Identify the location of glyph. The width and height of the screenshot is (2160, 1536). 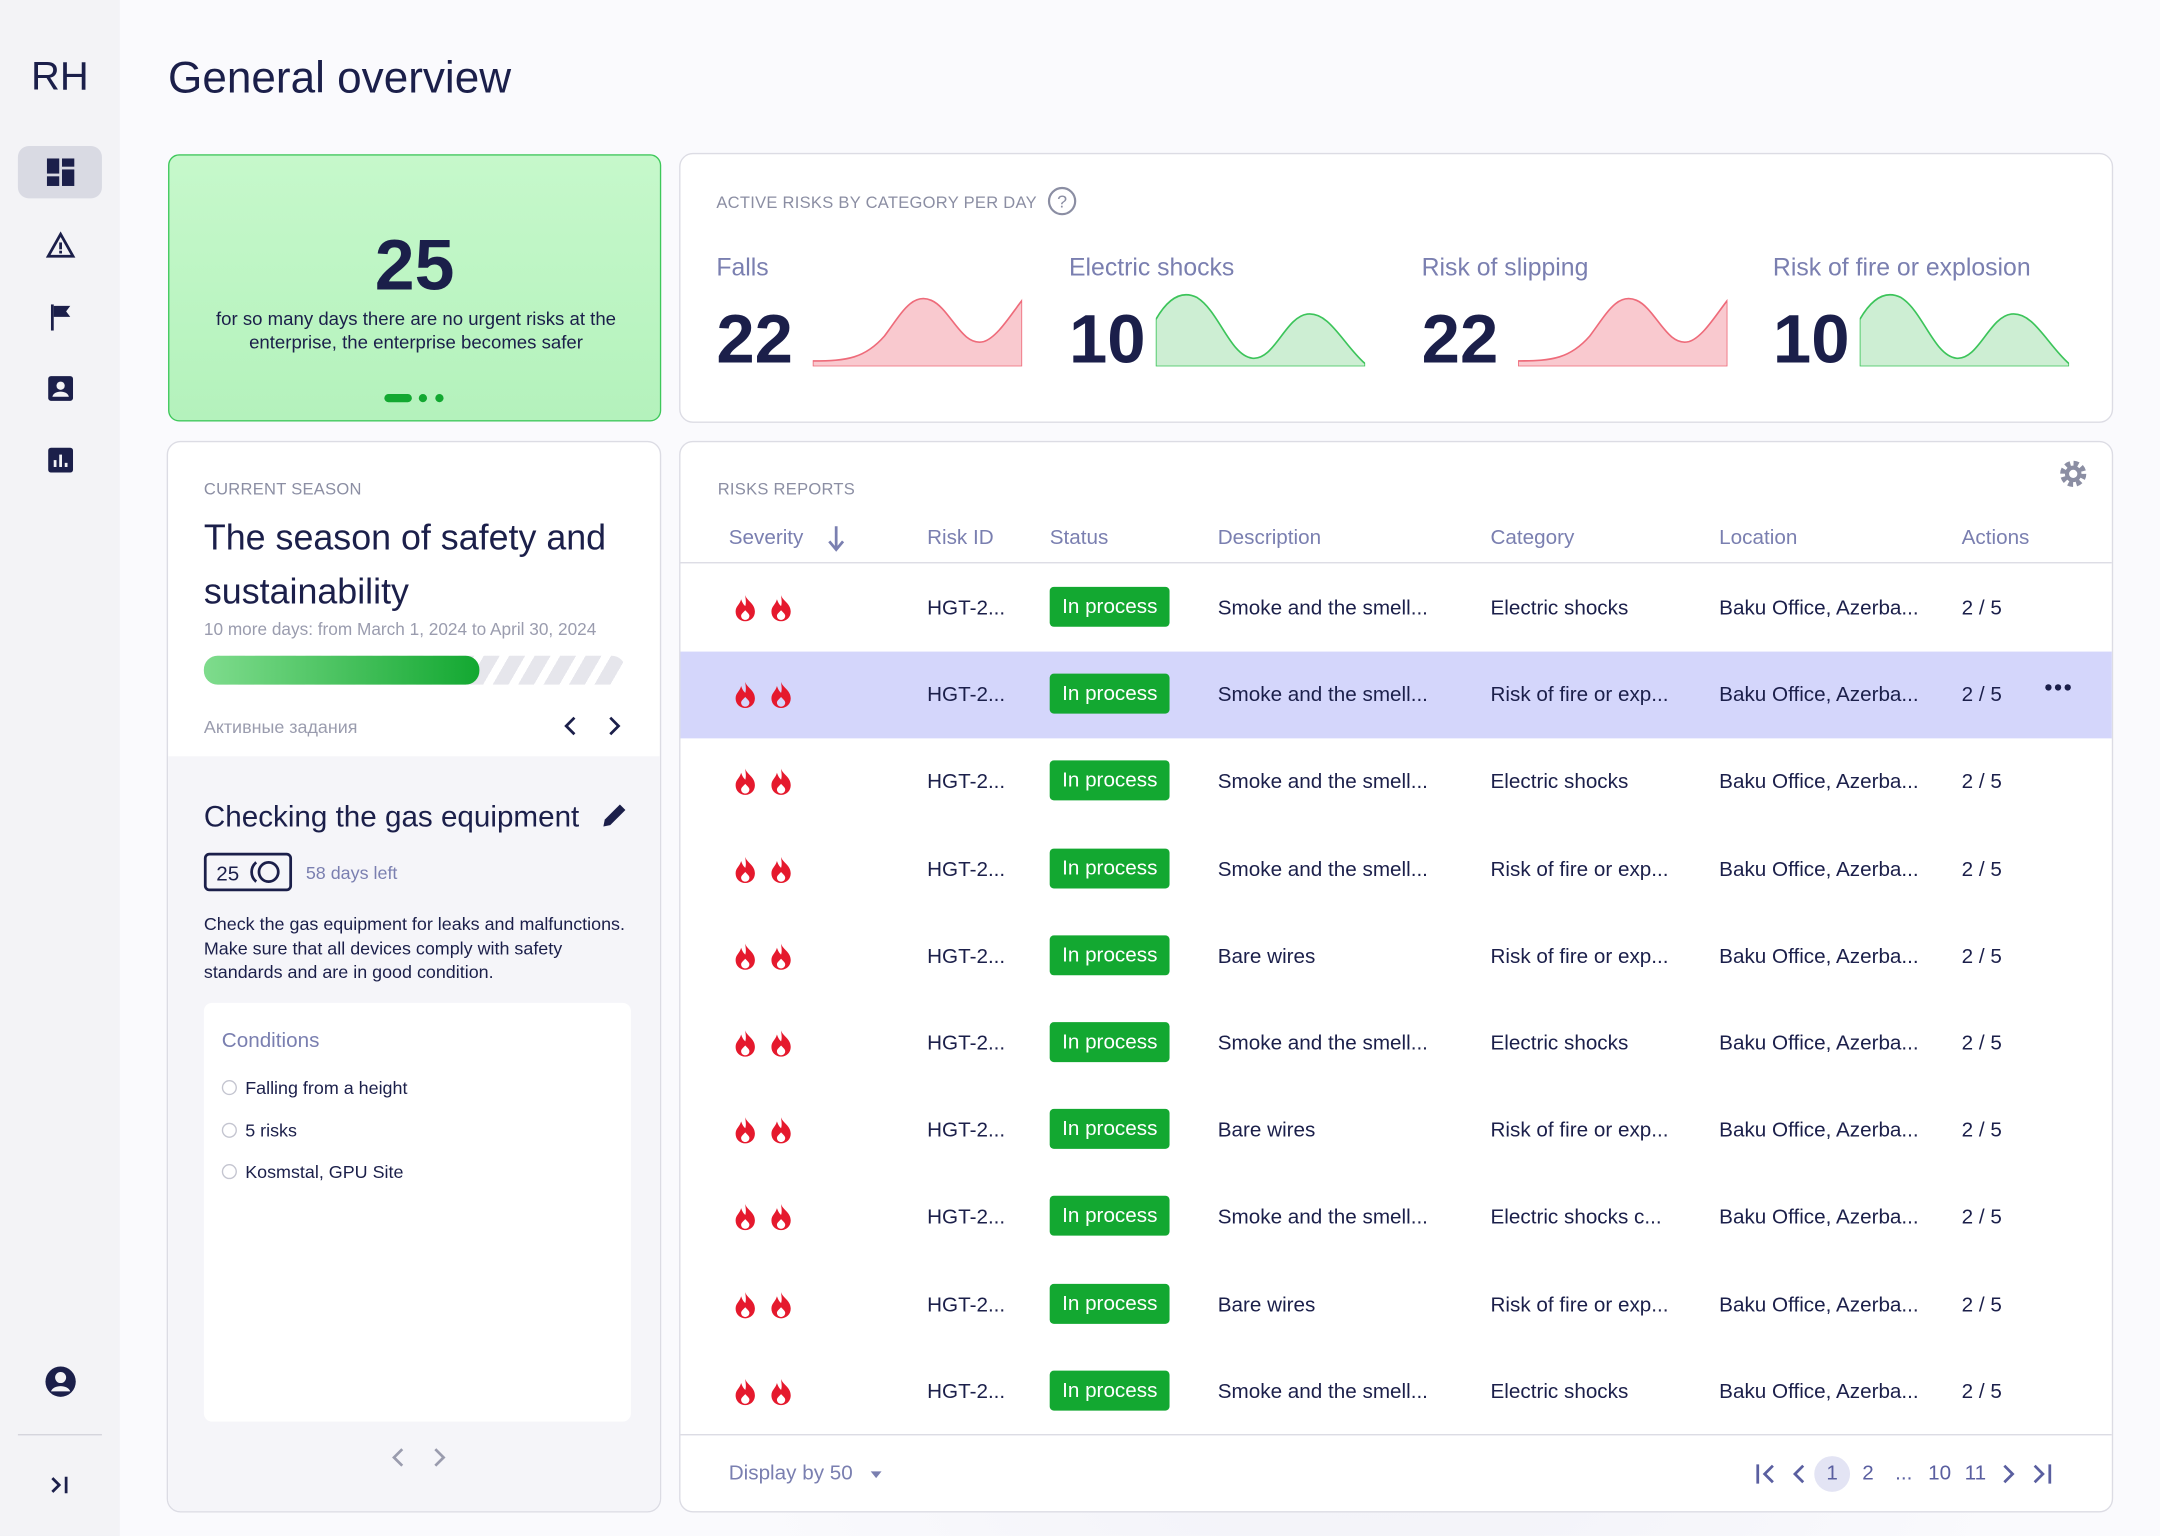
(2009, 1474).